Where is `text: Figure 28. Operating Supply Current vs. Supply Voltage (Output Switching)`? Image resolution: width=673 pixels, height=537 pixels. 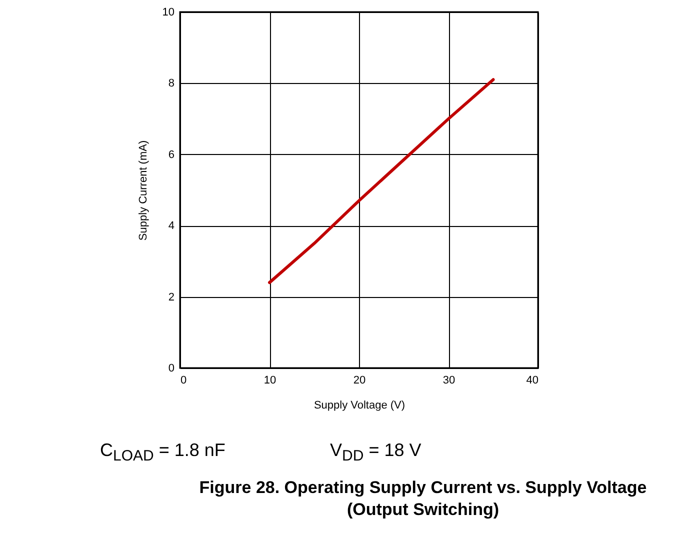
text: Figure 28. Operating Supply Current vs. Supply Voltage (Output Switching) is located at coordinates (423, 498).